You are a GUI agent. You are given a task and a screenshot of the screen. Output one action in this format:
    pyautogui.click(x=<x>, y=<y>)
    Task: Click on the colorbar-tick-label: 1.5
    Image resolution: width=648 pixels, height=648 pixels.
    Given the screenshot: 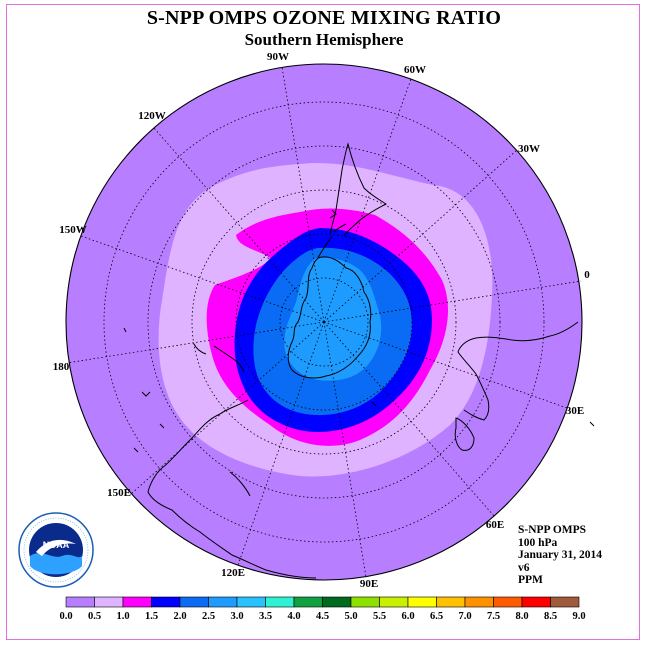 What is the action you would take?
    pyautogui.click(x=151, y=616)
    